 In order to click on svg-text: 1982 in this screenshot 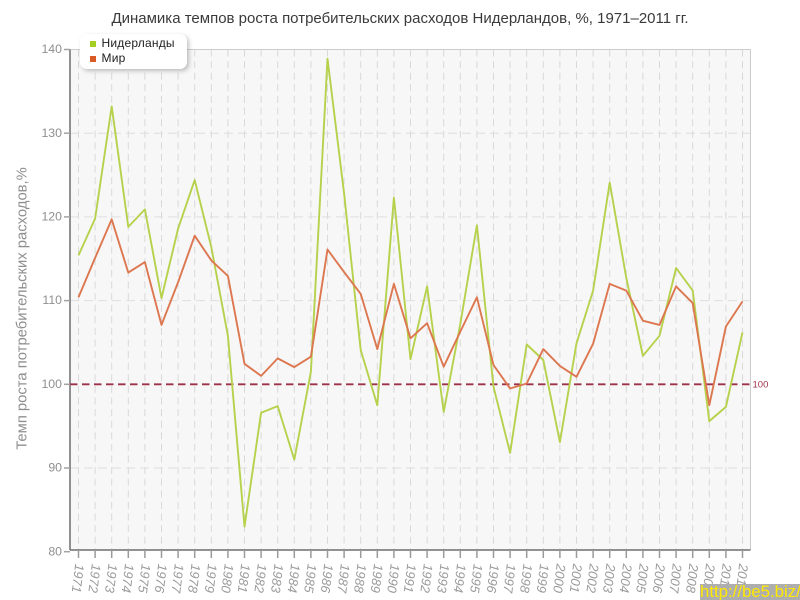, I will do `click(260, 578)`.